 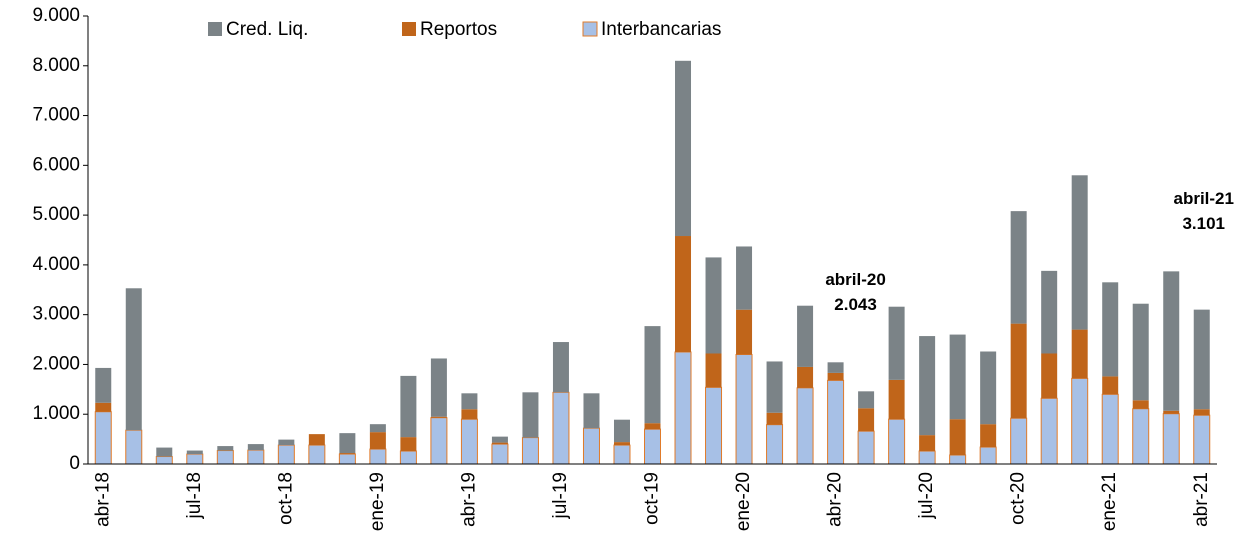 I want to click on annotation: abril-21, so click(x=1204, y=198).